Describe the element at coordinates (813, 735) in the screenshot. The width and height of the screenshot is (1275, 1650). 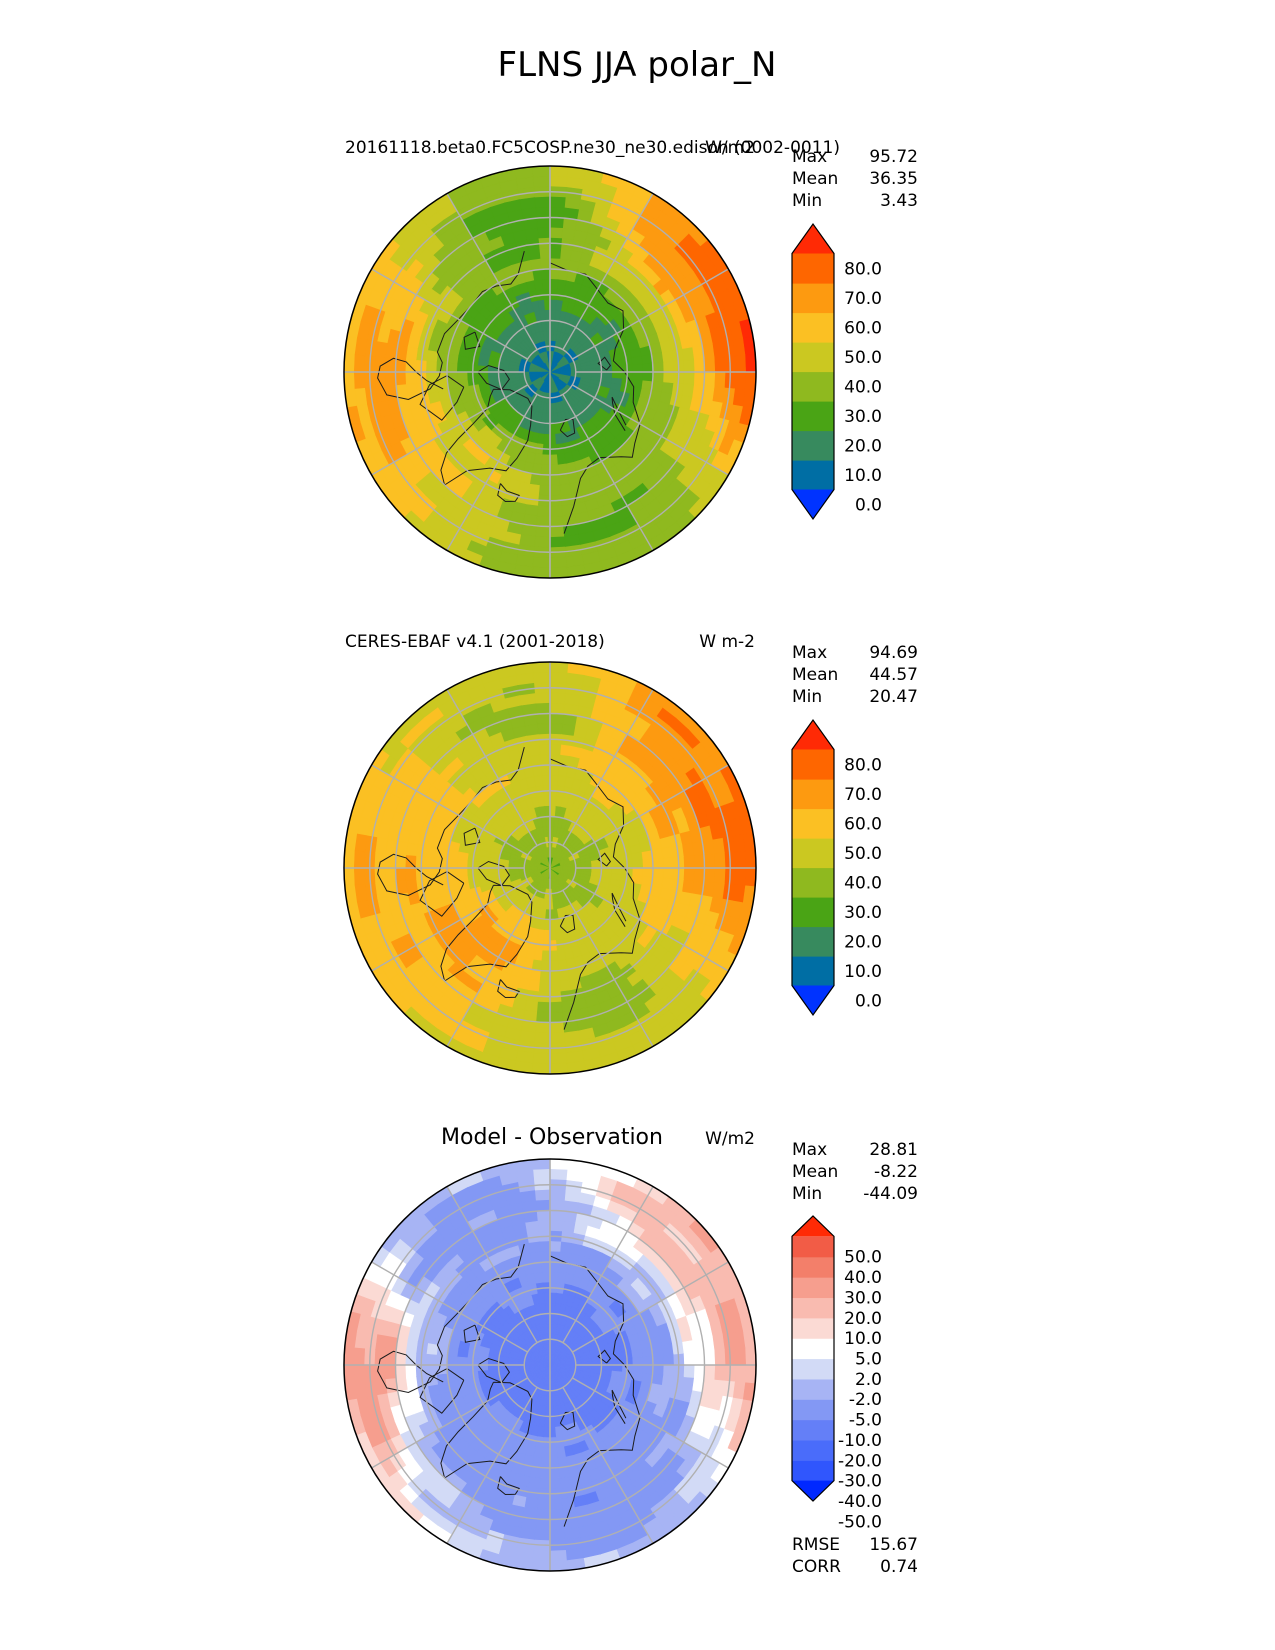
I see `colorbar-extend-max` at that location.